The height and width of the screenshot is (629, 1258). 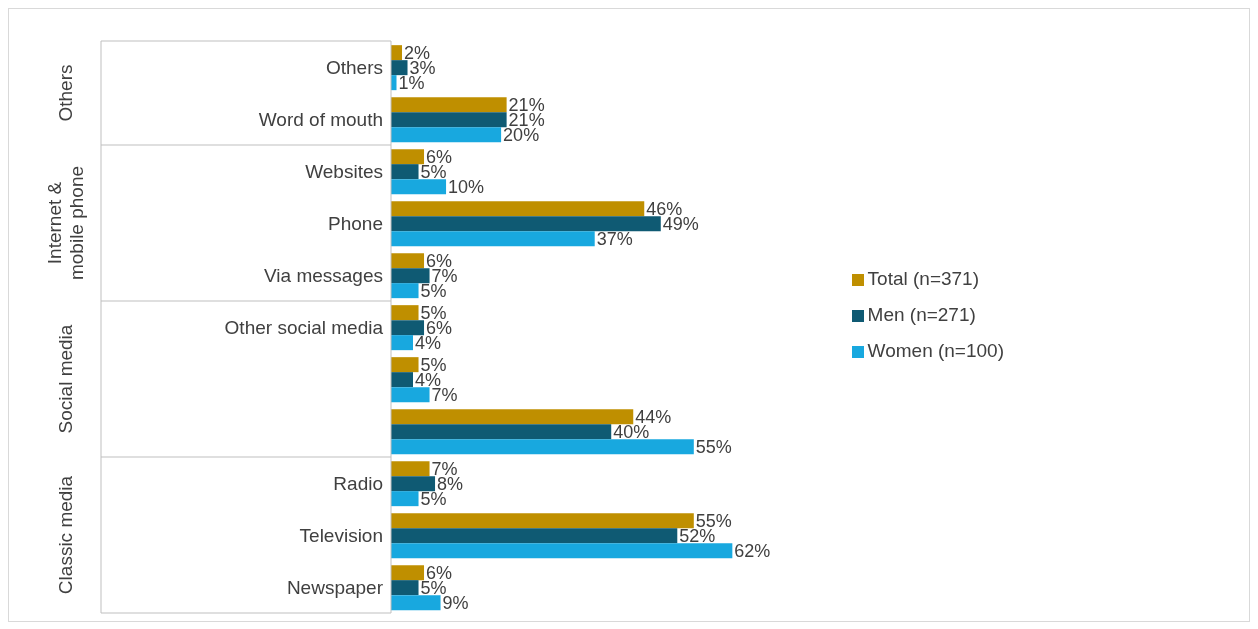 I want to click on data-label: 62%, so click(x=752, y=551).